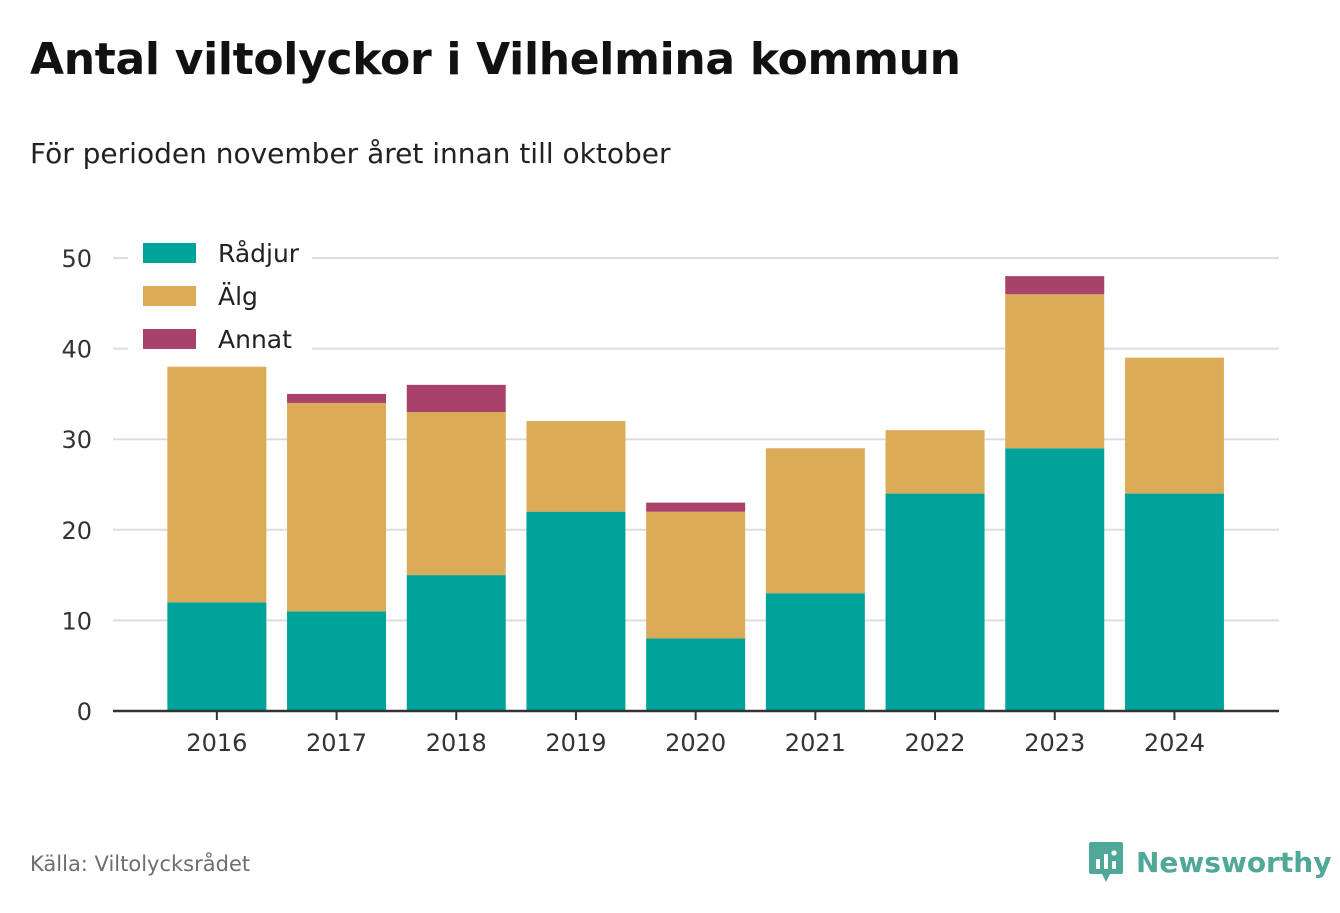 This screenshot has height=913, width=1340. What do you see at coordinates (216, 743) in the screenshot?
I see `x-tick-label: 2016` at bounding box center [216, 743].